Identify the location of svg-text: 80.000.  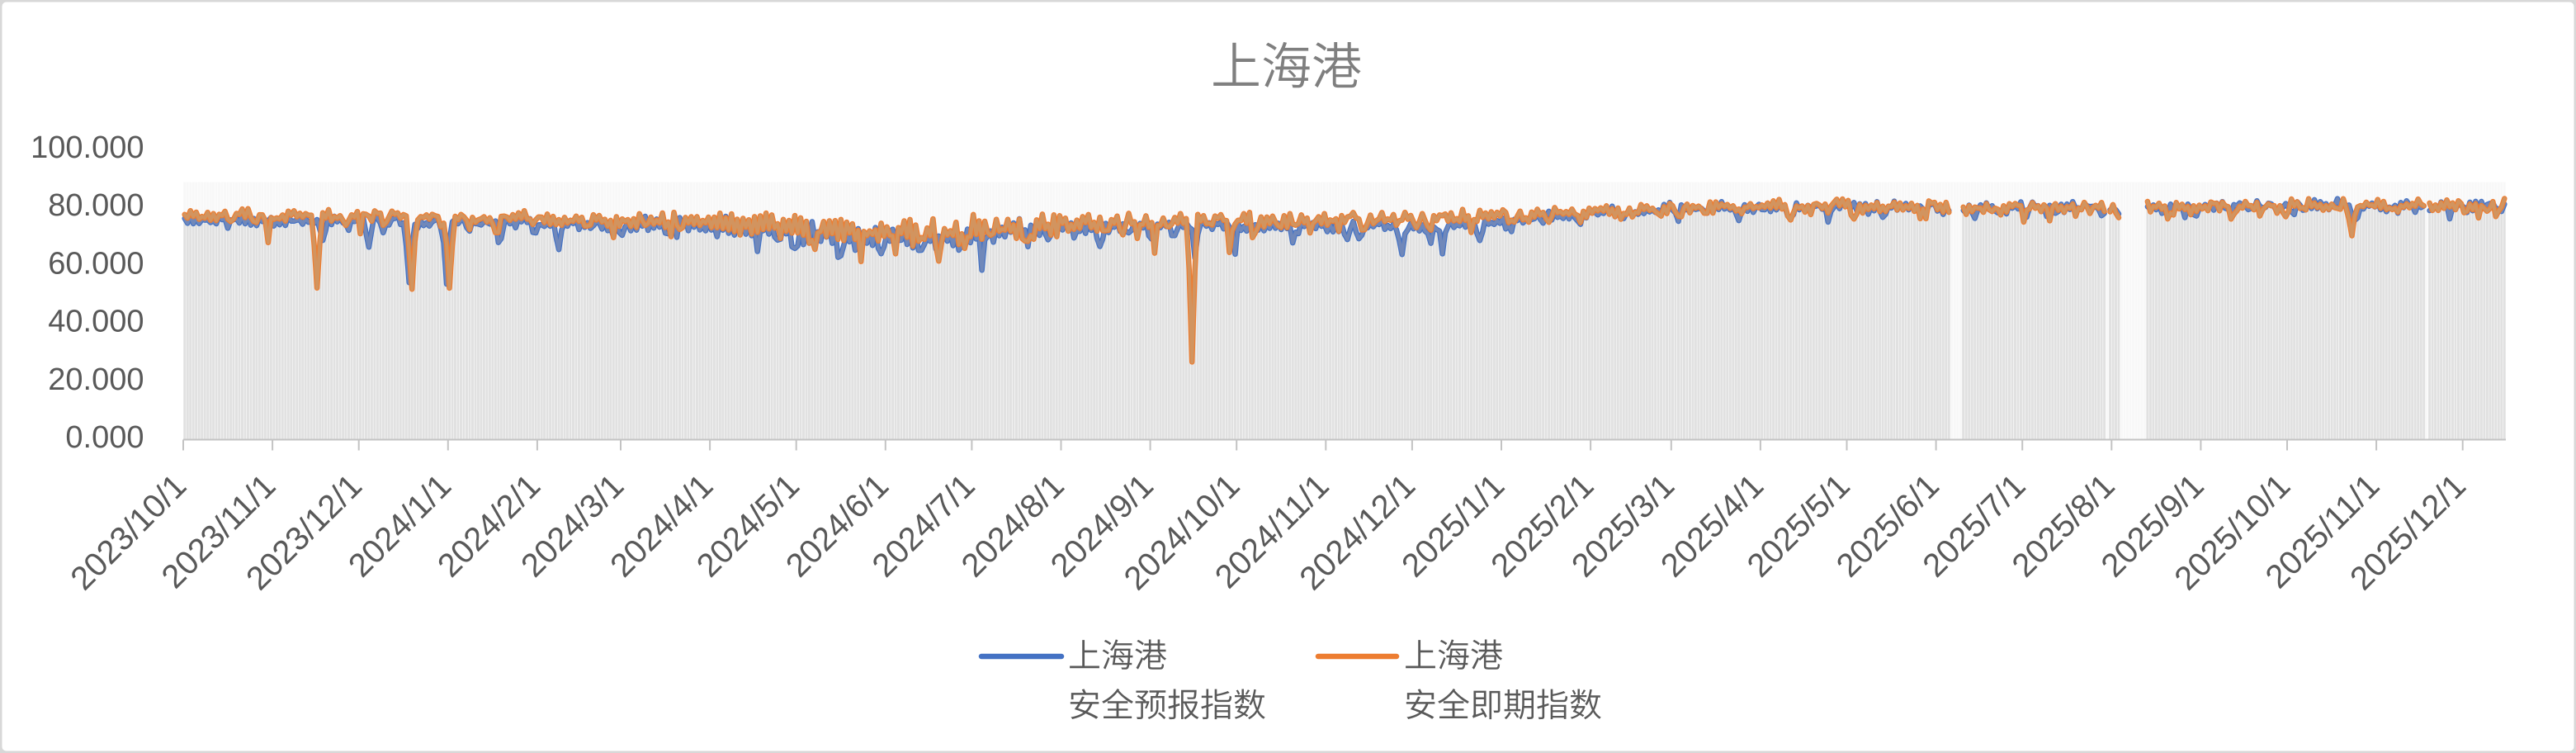
(96, 205).